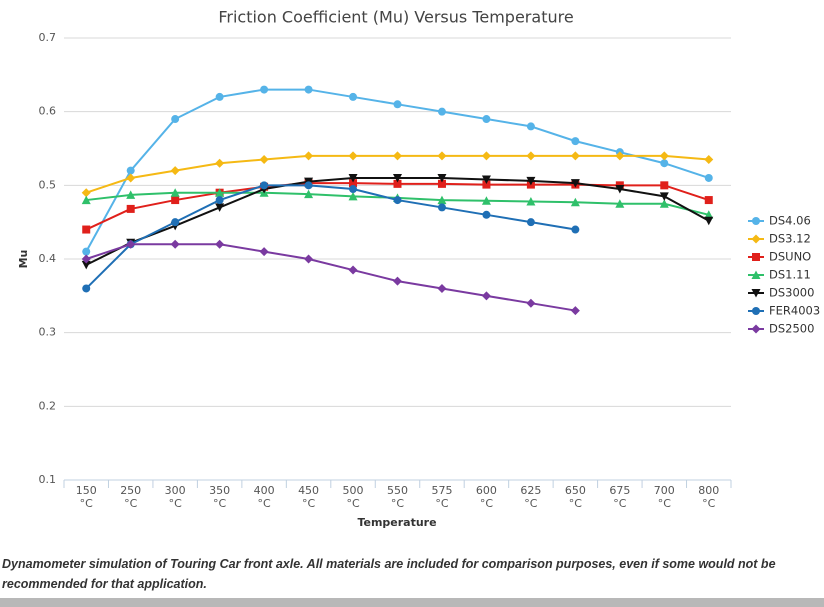 The image size is (824, 607). I want to click on y-tick-label: 0.4, so click(48, 258).